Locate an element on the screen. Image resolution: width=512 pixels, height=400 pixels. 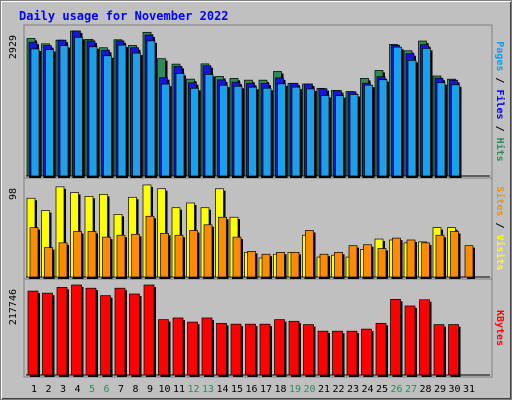
day-label: 9 is located at coordinates (150, 389).